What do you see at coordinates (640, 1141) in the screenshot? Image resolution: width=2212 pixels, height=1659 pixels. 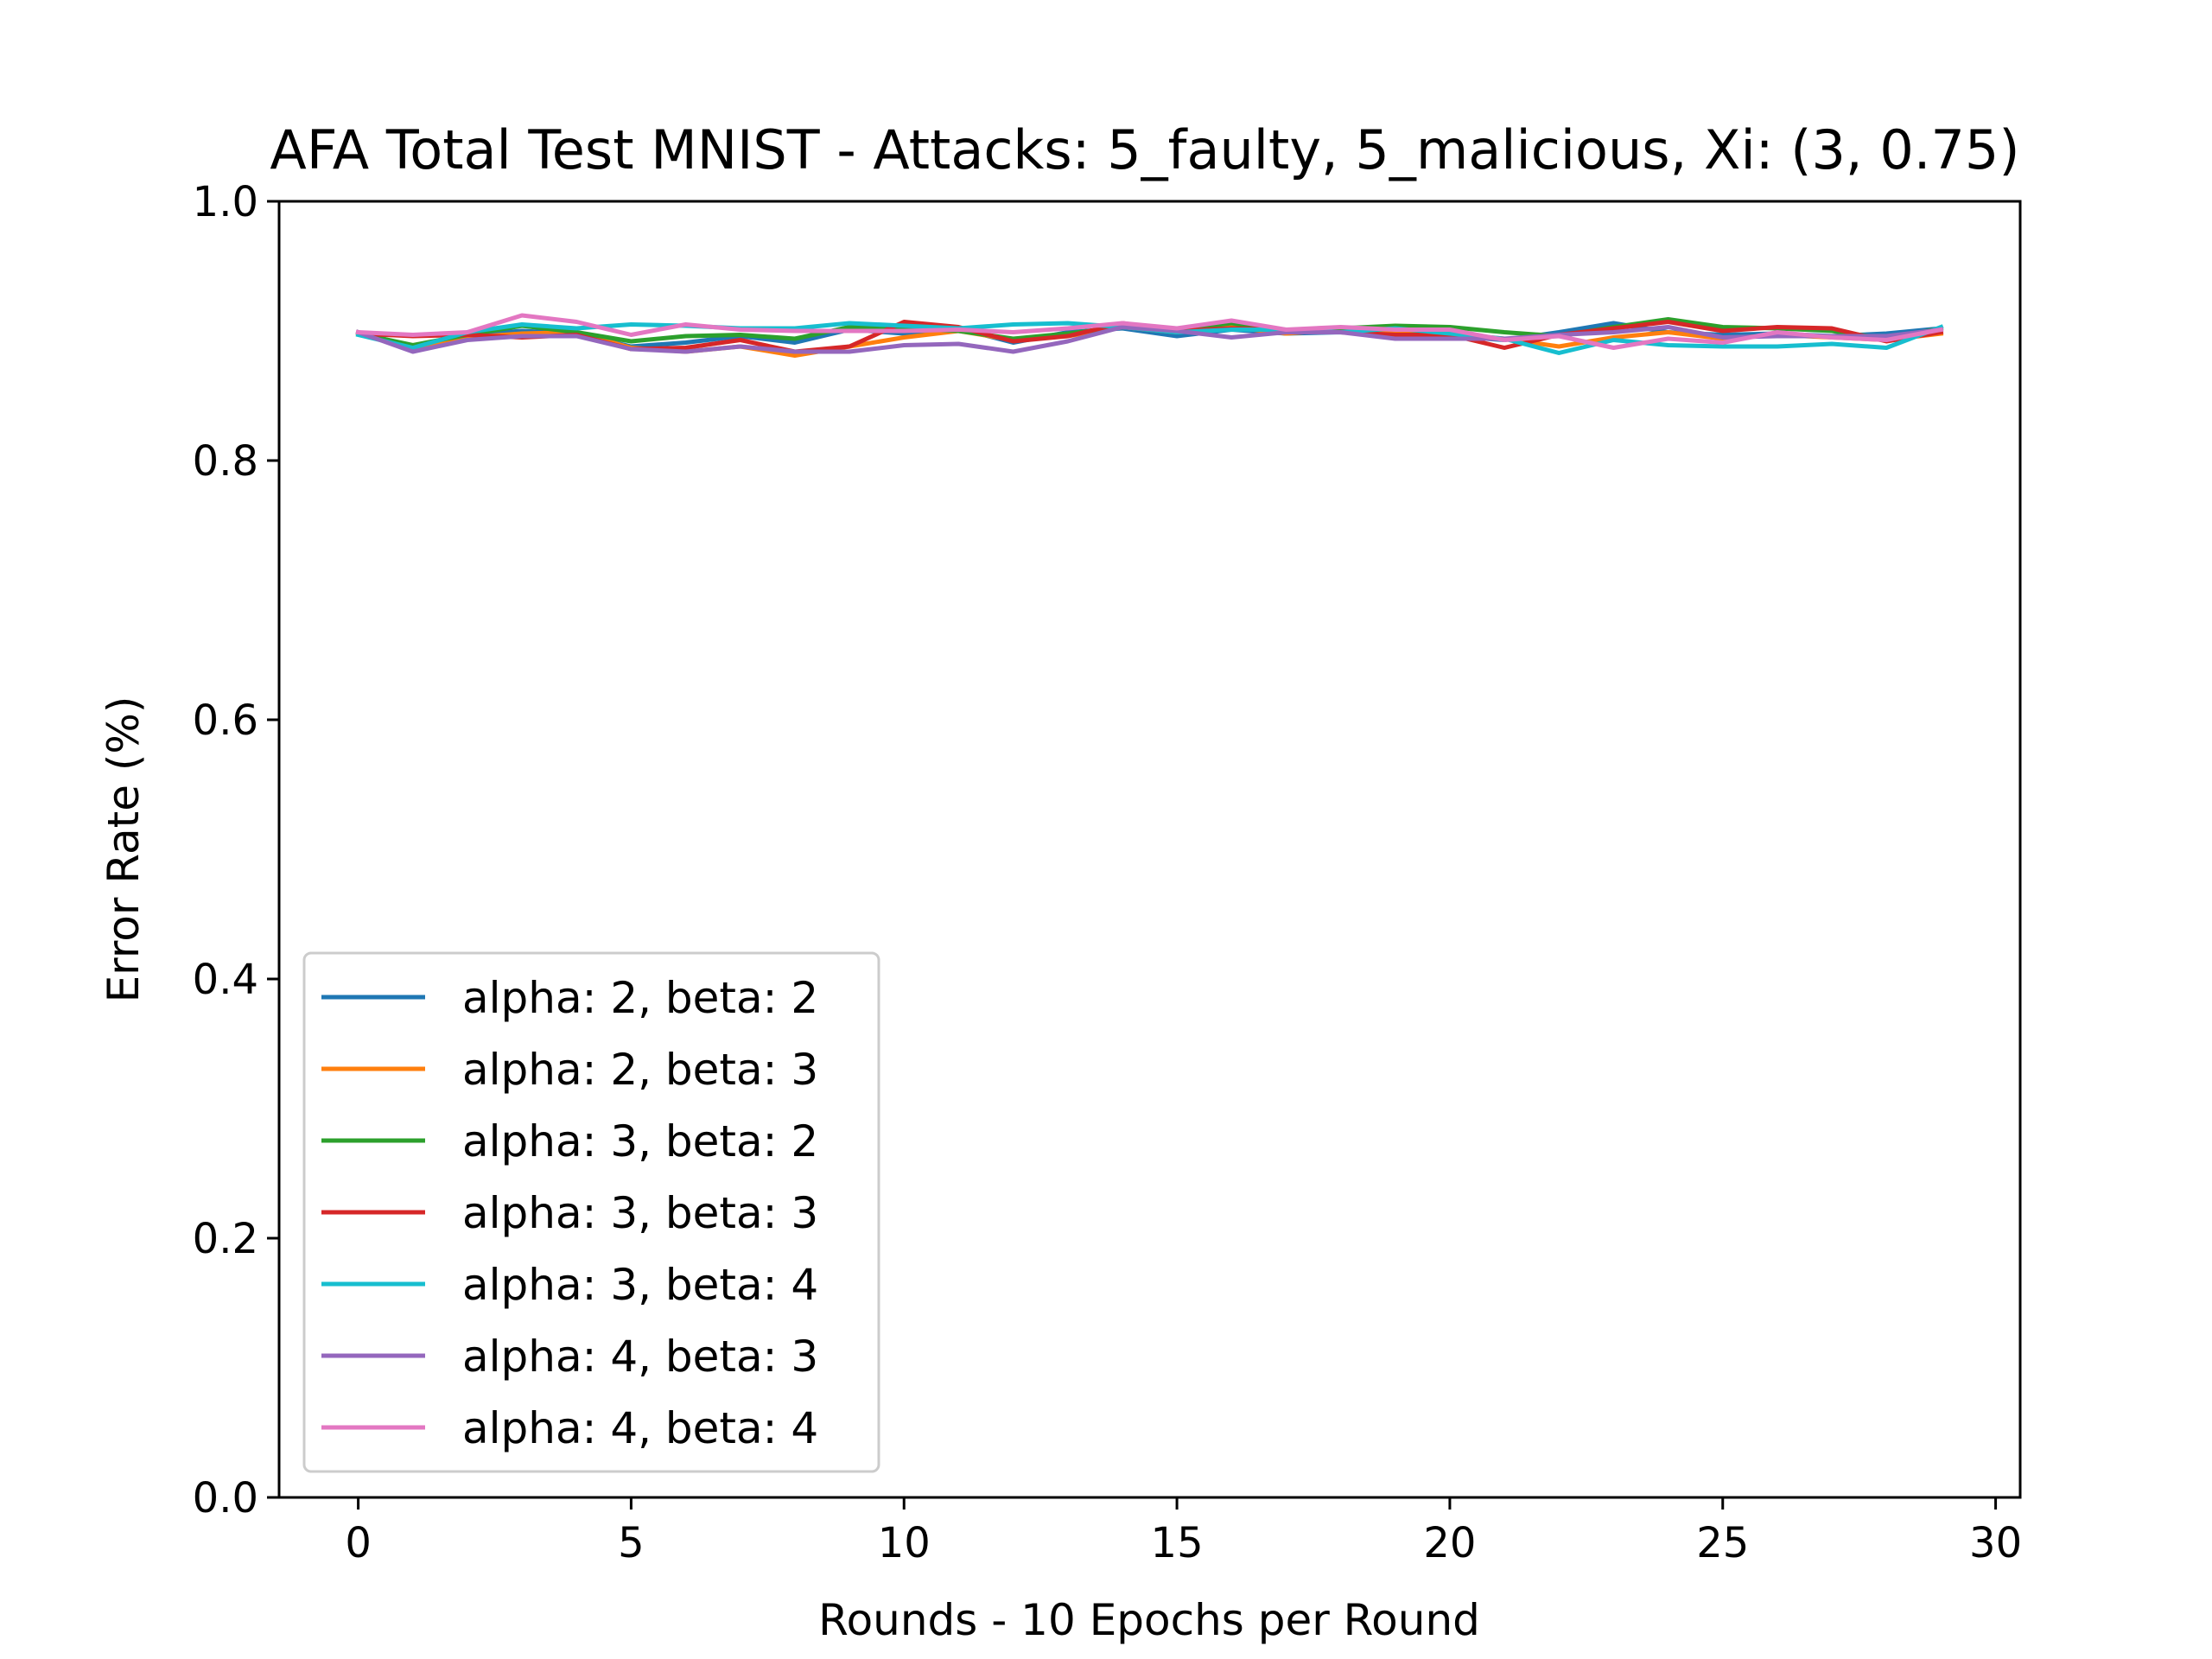 I see `legend-label: alpha: 3, beta: 2` at bounding box center [640, 1141].